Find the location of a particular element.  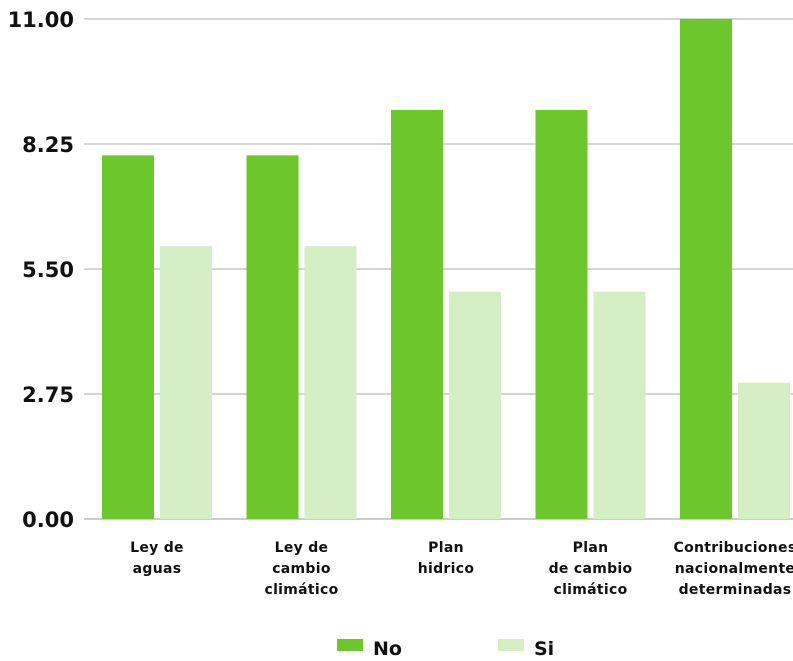

y-tick-label: 8.25 is located at coordinates (48, 145).